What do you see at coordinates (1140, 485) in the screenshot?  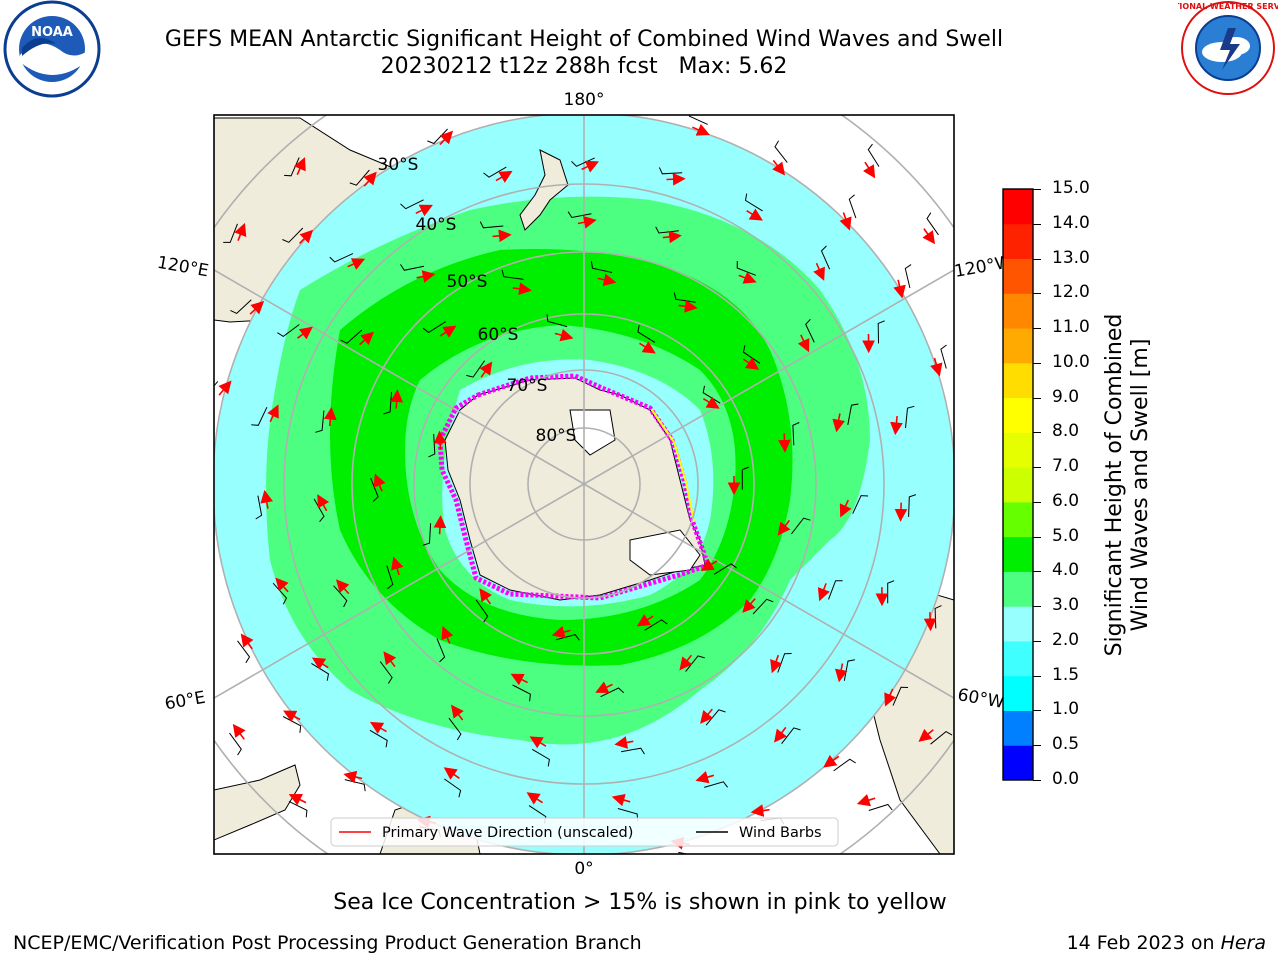 I see `colorbar-title-line2: Wind Waves and Swell [m]` at bounding box center [1140, 485].